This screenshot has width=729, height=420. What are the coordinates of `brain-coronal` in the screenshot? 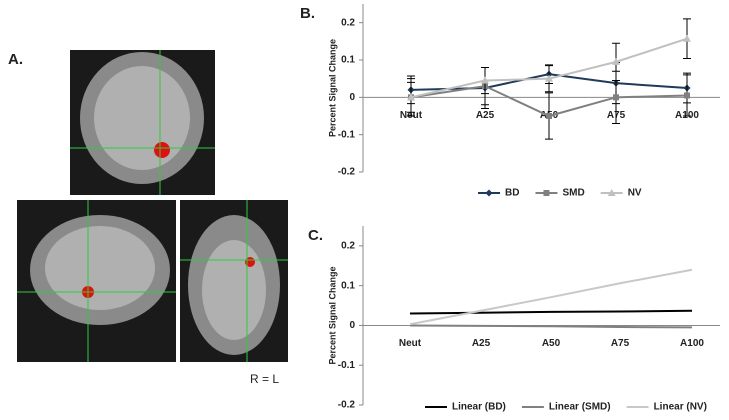 It's located at (142, 122).